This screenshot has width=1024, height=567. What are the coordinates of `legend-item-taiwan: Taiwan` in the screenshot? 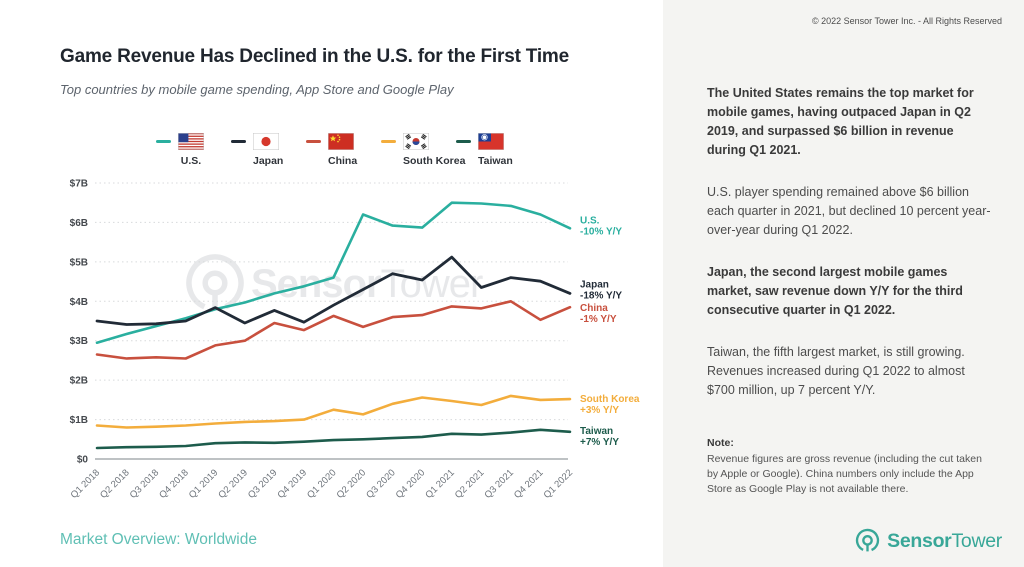 It's located at (484, 150).